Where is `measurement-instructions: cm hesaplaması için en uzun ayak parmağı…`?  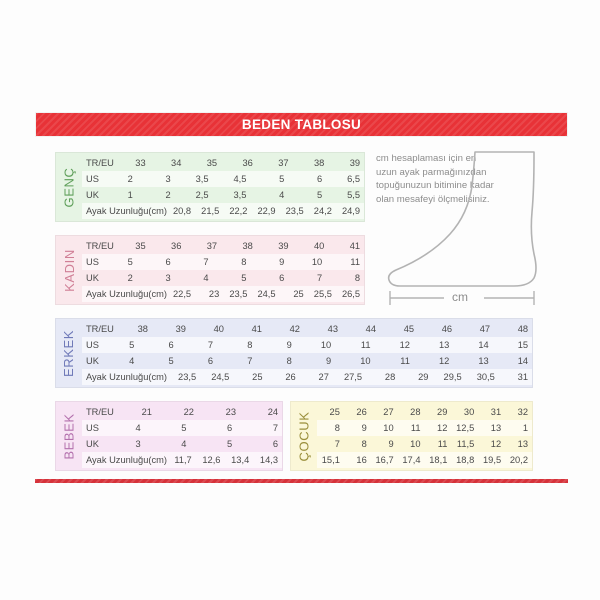
measurement-instructions: cm hesaplaması için en uzun ayak parmağı… is located at coordinates (435, 179).